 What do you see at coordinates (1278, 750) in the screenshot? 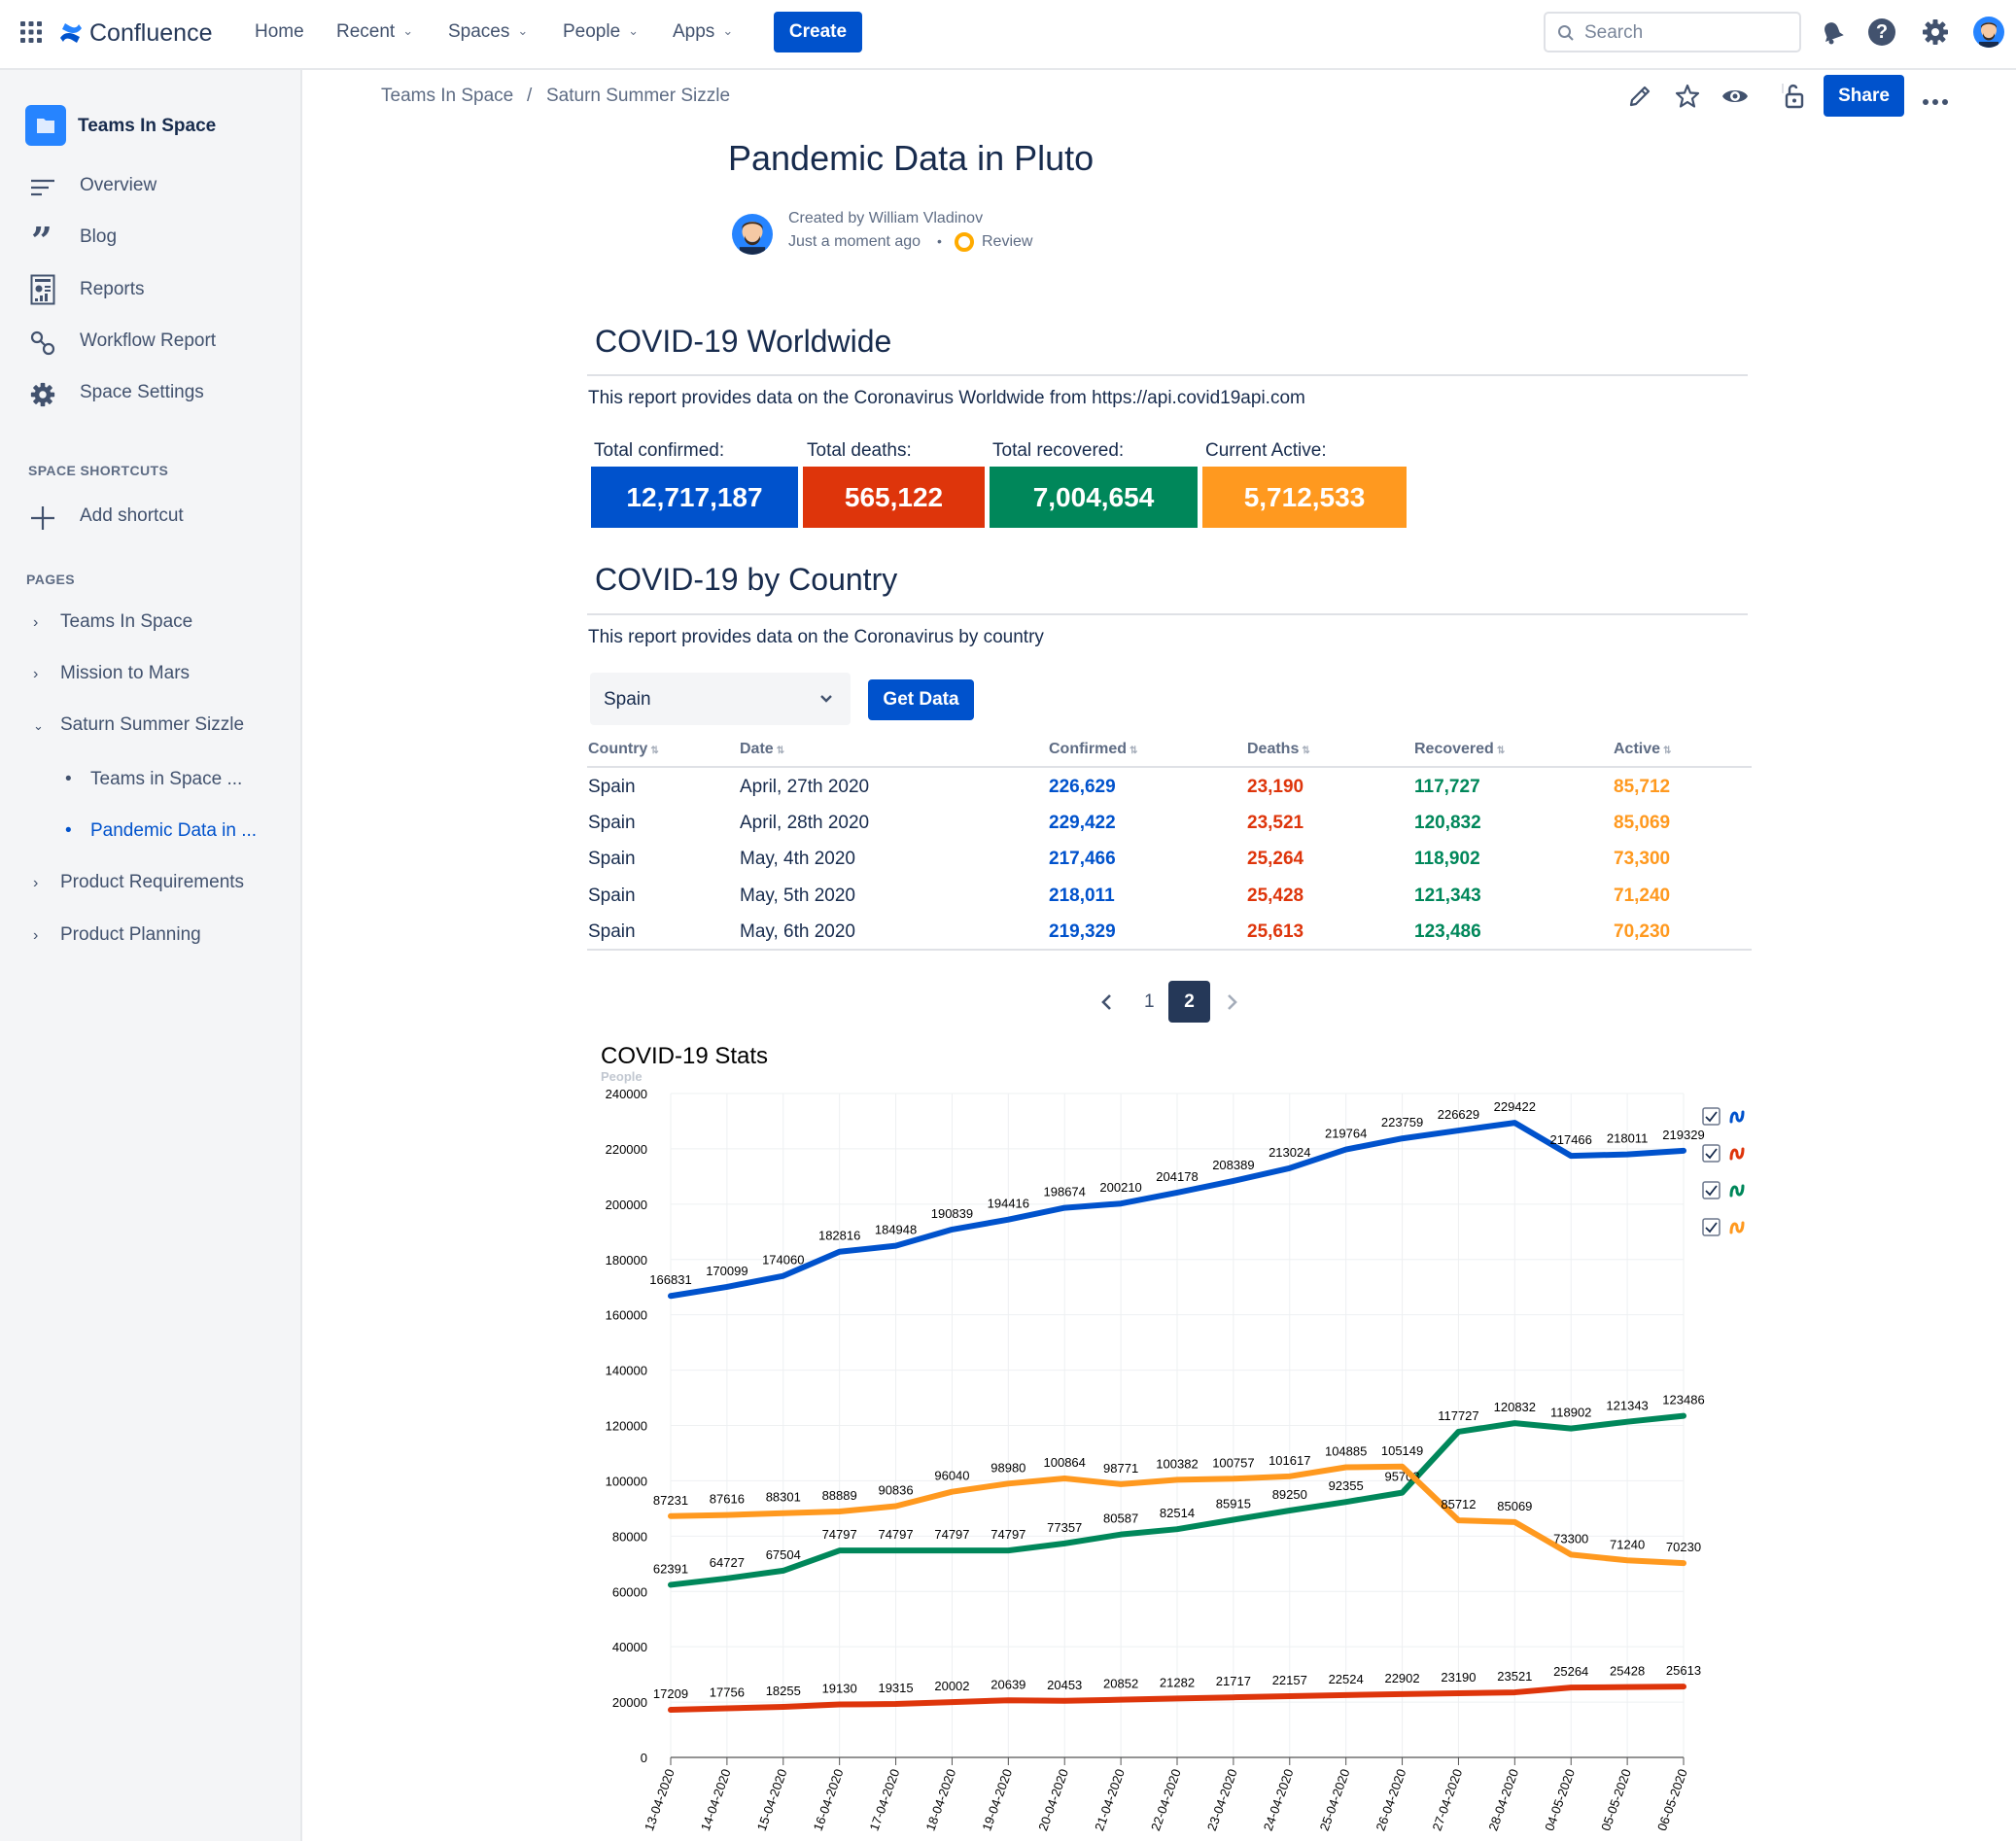
I see `column-header-deaths: Deaths ⇅` at bounding box center [1278, 750].